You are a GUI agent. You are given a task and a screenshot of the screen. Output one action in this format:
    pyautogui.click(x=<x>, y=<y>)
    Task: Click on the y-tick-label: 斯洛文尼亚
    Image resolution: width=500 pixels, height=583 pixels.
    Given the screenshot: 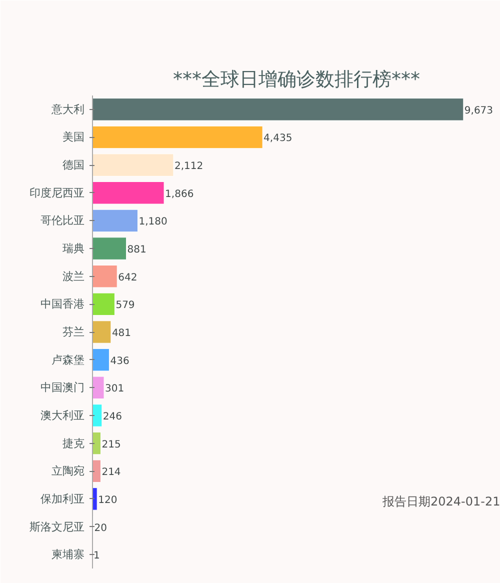 What is the action you would take?
    pyautogui.click(x=57, y=527)
    